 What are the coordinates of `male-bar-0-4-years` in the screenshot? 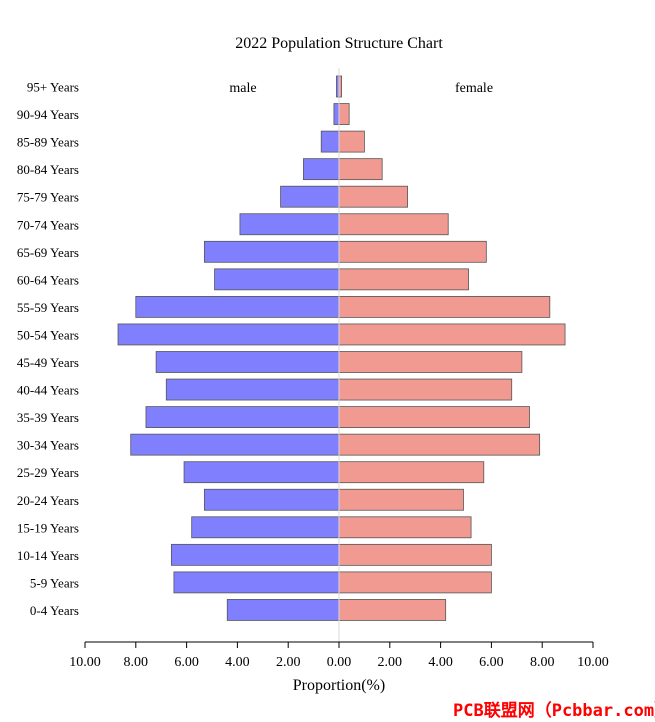 It's located at (283, 610).